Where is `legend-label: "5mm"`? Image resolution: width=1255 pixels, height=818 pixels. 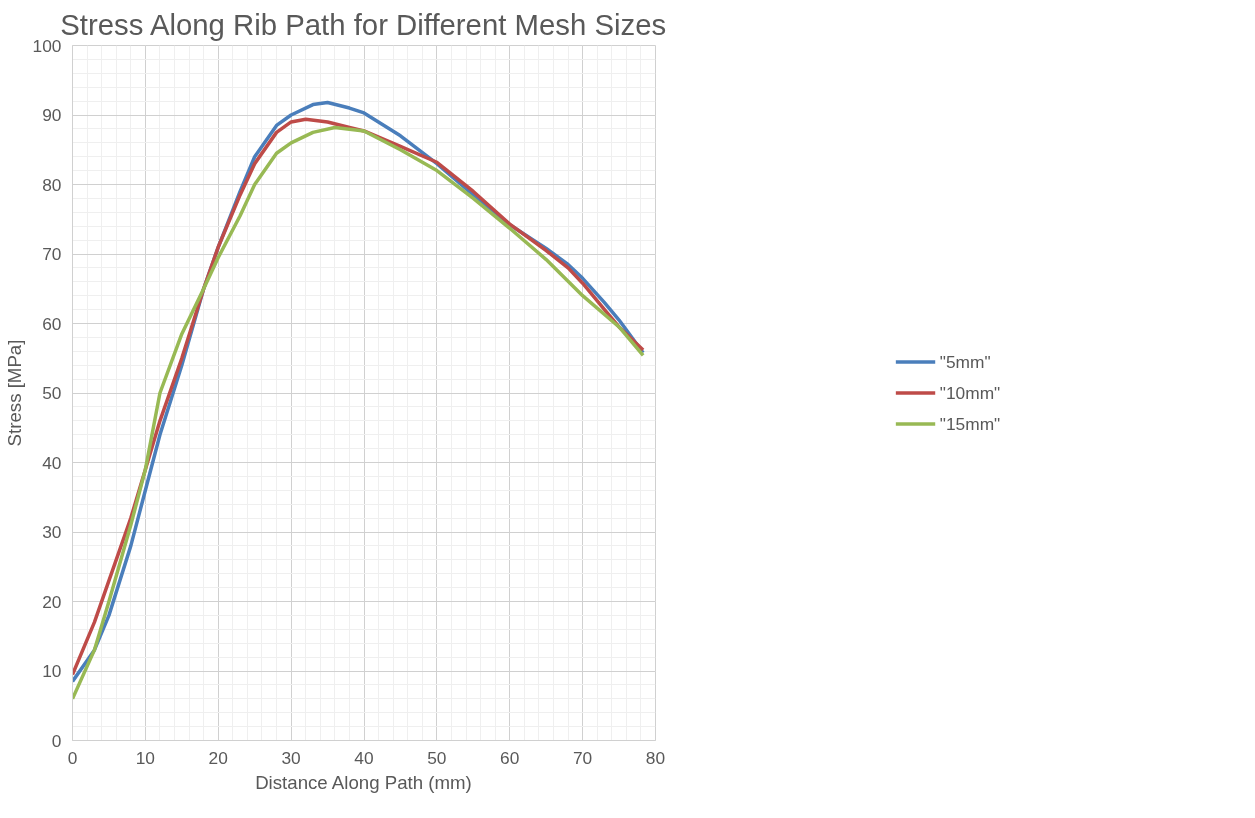
legend-label: "5mm" is located at coordinates (965, 361).